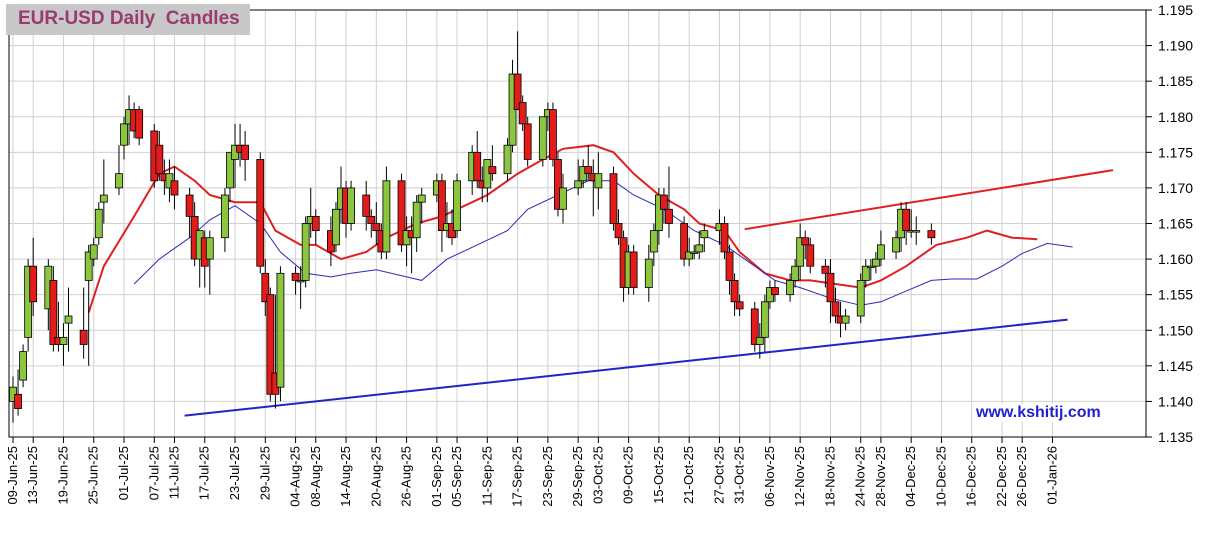 This screenshot has height=546, width=1211. What do you see at coordinates (486, 476) in the screenshot?
I see `x-tick-label: 11-Sep-25` at bounding box center [486, 476].